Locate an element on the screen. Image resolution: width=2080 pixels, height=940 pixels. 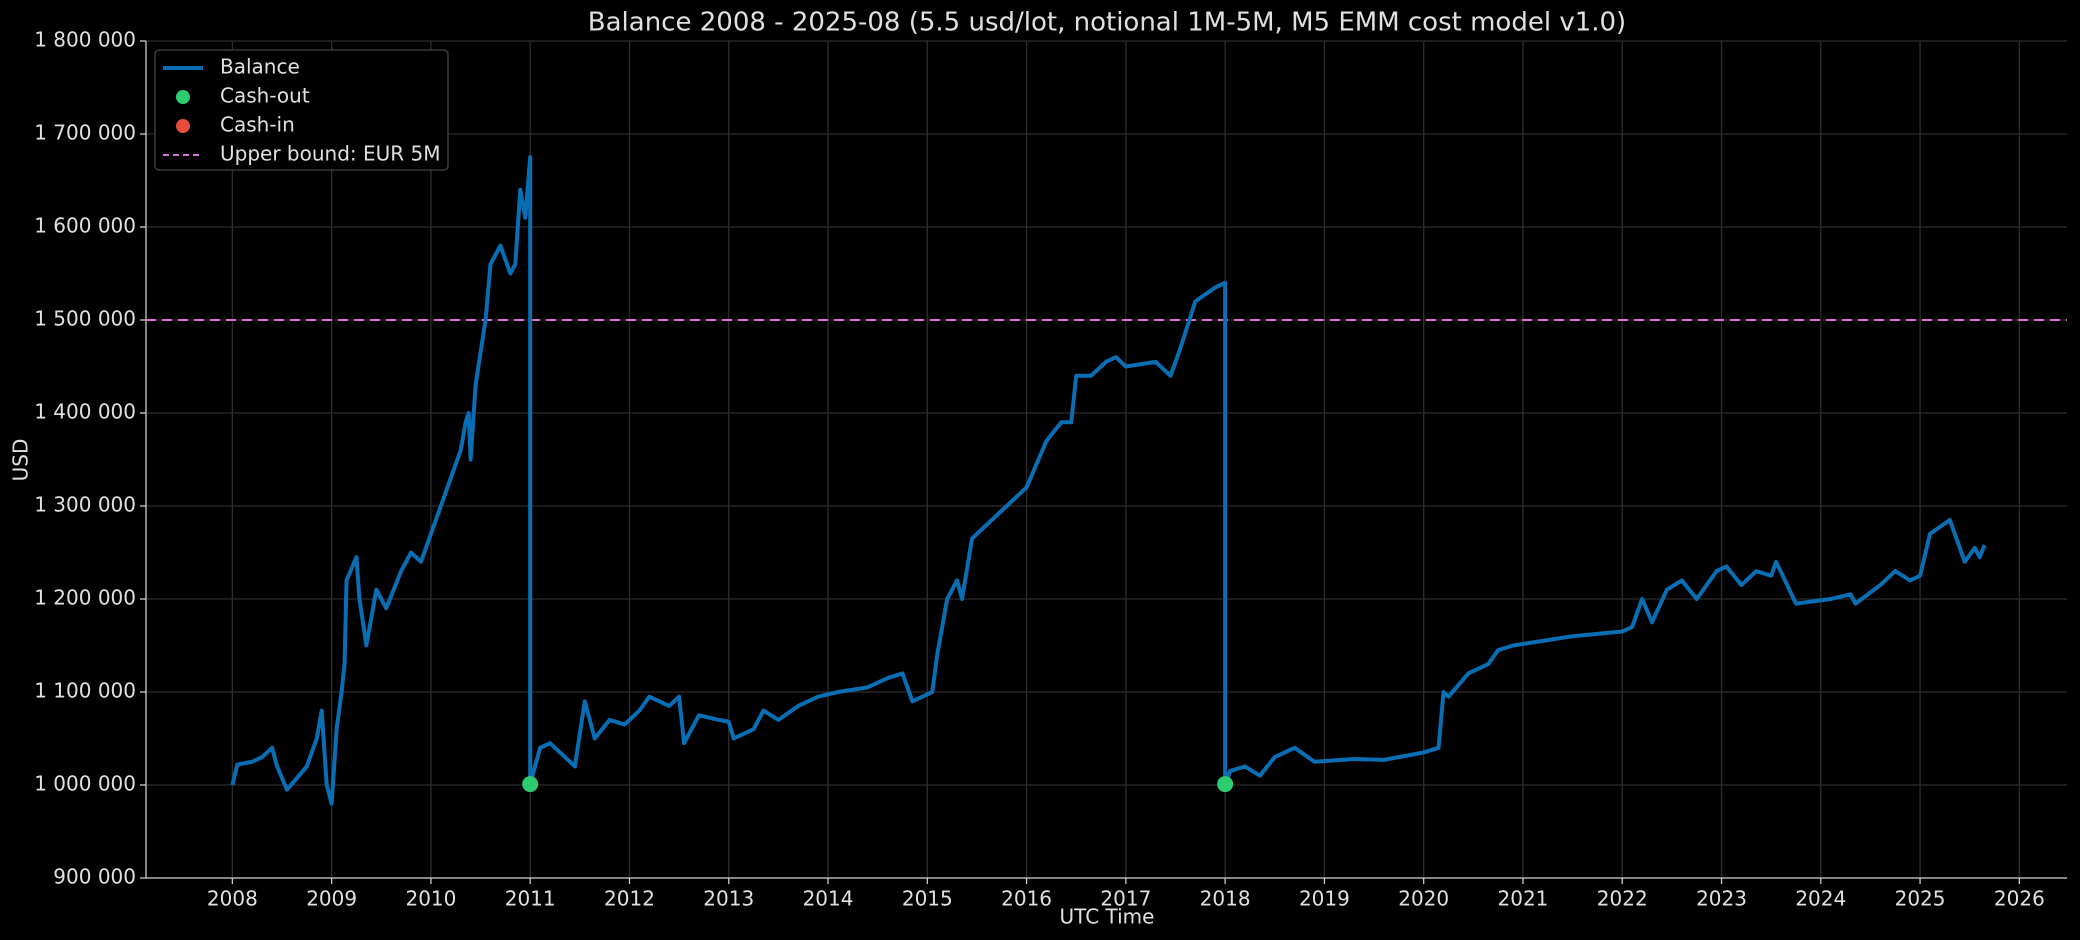
y-tick-label: 900 000 is located at coordinates (94, 877).